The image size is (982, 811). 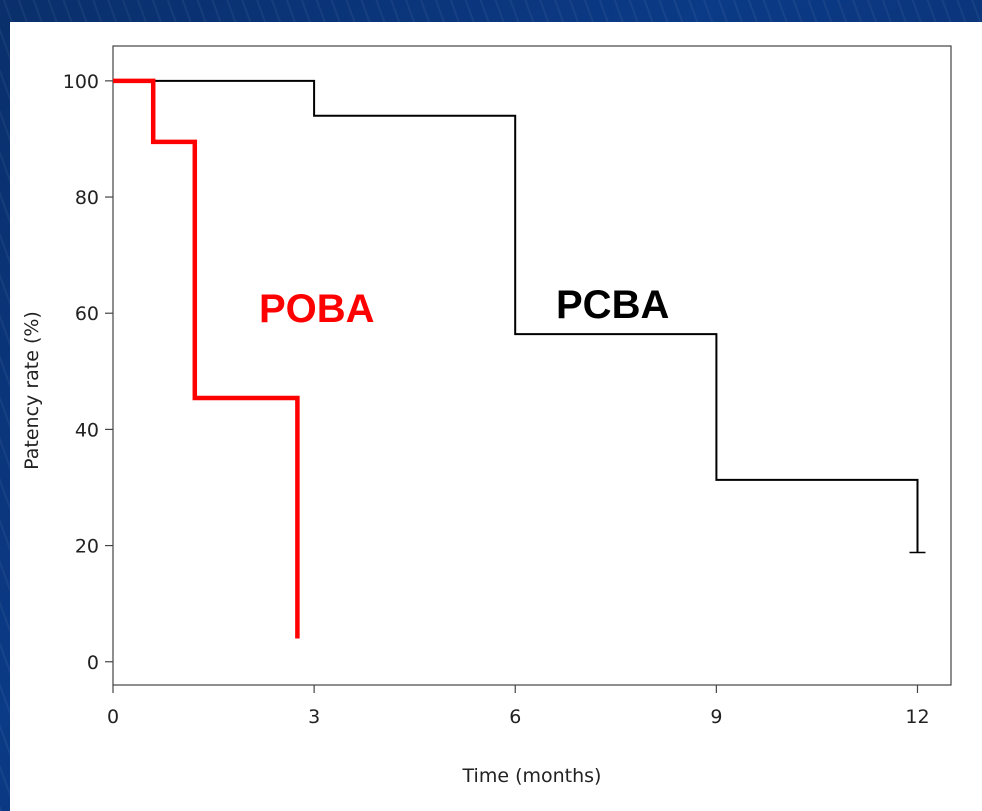 I want to click on series-label-poba: POBA, so click(x=317, y=309).